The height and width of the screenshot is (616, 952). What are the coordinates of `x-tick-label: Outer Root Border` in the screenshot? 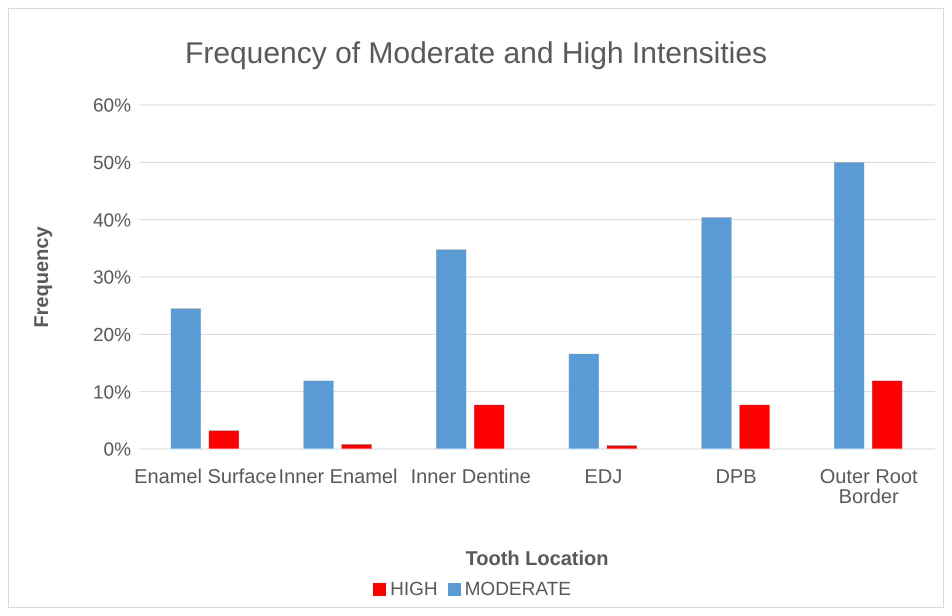 It's located at (869, 487).